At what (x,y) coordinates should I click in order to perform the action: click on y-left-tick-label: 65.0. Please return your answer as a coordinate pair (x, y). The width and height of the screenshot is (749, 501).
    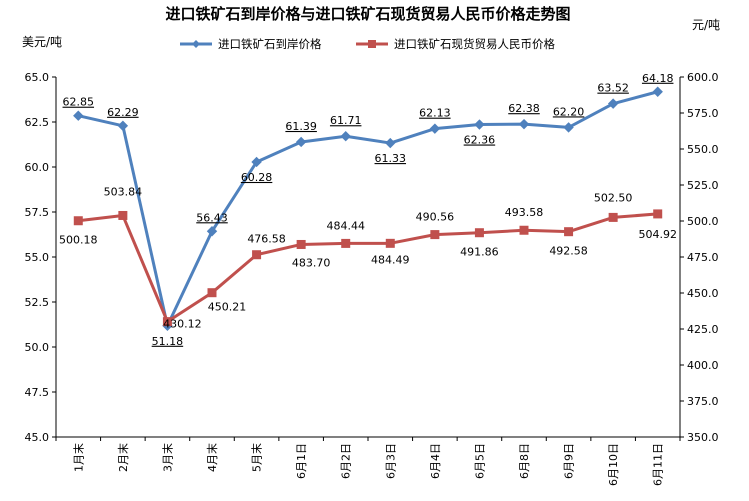
    Looking at the image, I should click on (37, 77).